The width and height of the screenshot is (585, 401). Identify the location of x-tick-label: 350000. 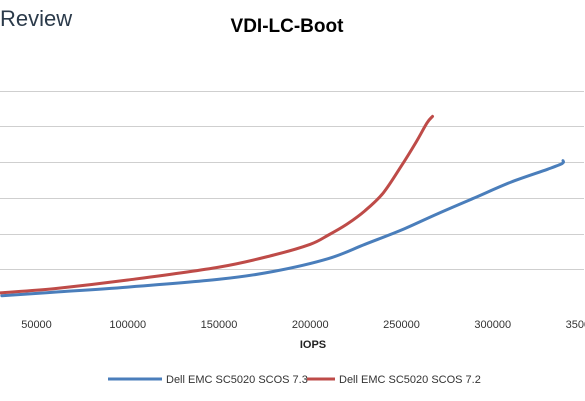
(575, 325).